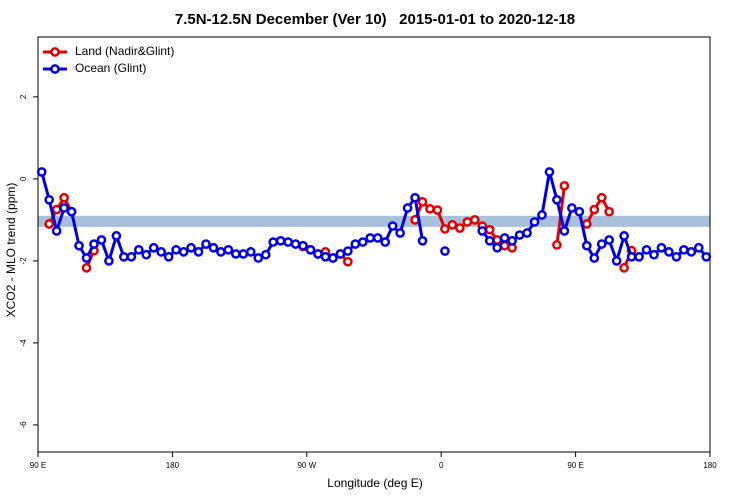 This screenshot has width=750, height=500. What do you see at coordinates (23, 178) in the screenshot?
I see `y-tick-label: 0` at bounding box center [23, 178].